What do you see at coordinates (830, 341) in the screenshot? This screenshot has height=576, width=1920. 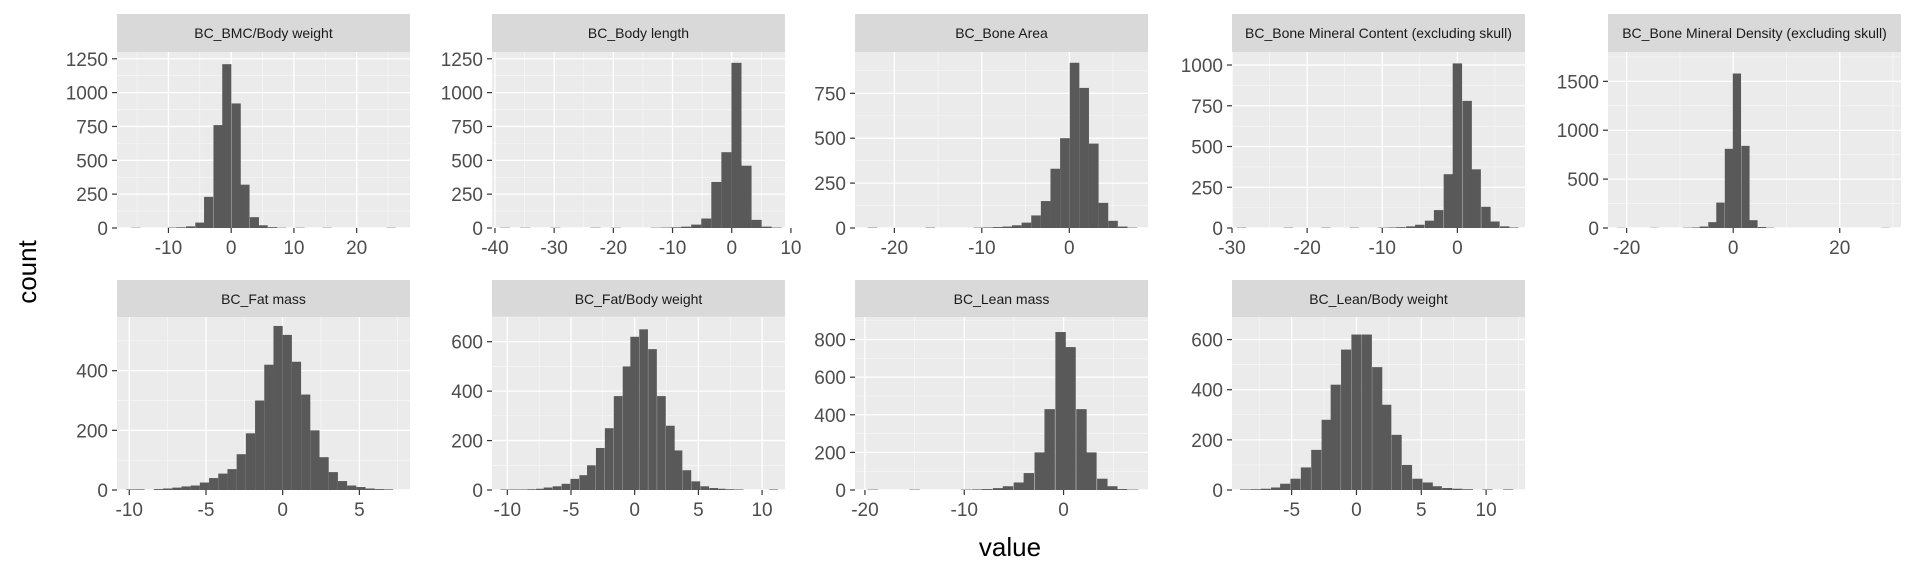 I see `y-tick-label: 800` at bounding box center [830, 341].